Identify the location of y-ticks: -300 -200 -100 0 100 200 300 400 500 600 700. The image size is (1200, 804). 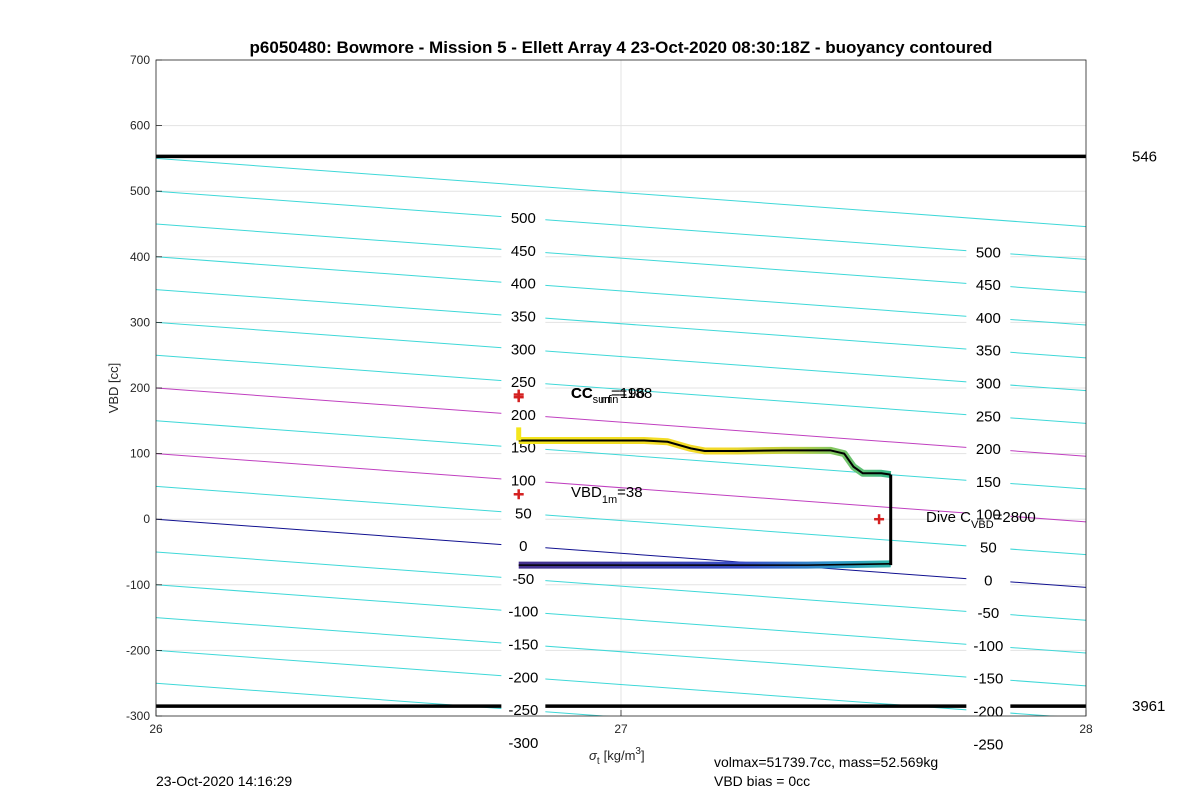
(144, 388).